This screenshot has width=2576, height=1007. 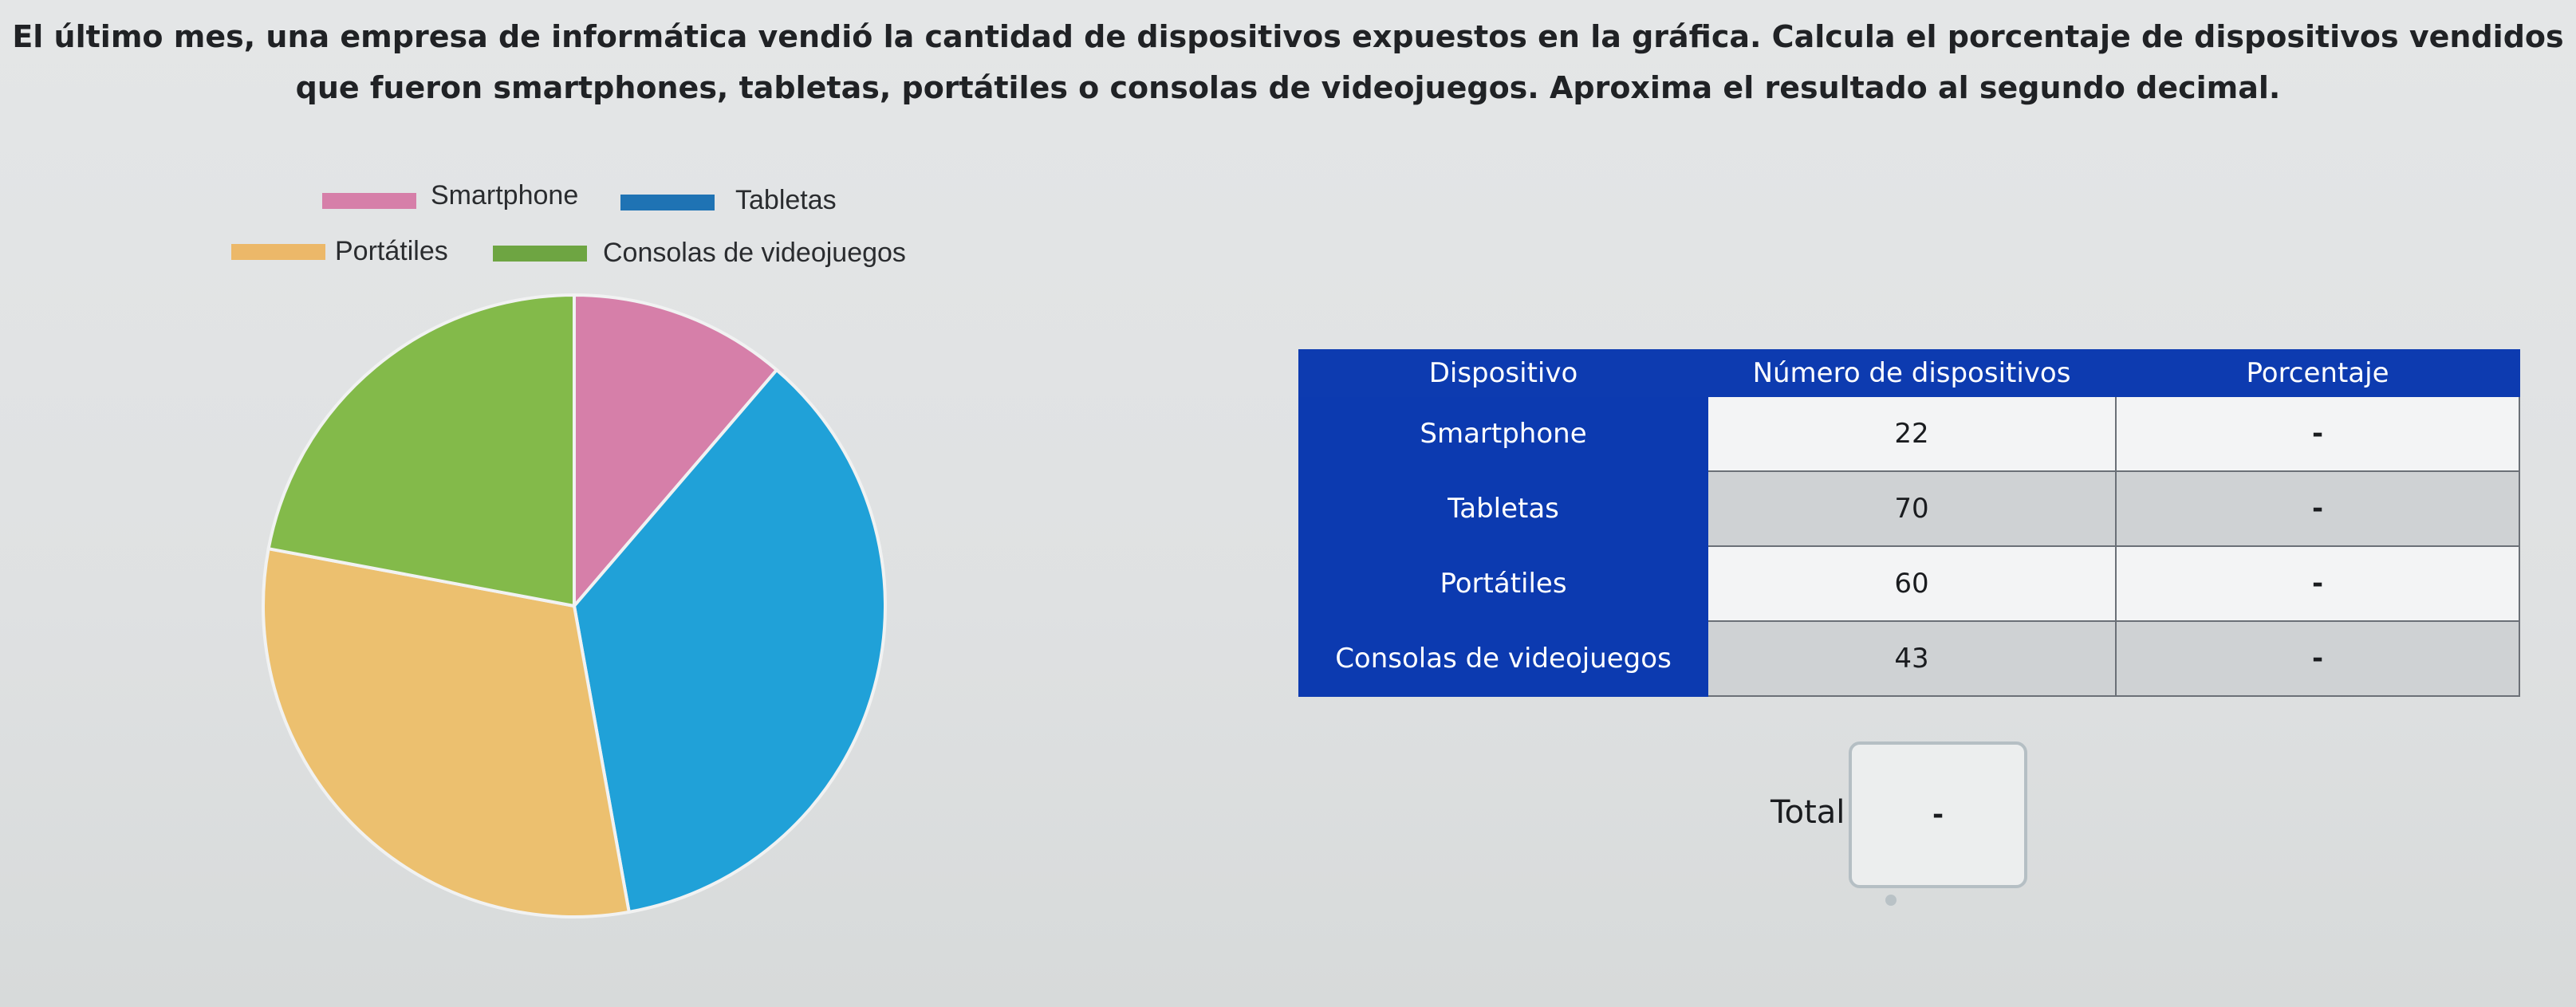 I want to click on header-dispositivo: Dispositivo, so click(x=1503, y=373).